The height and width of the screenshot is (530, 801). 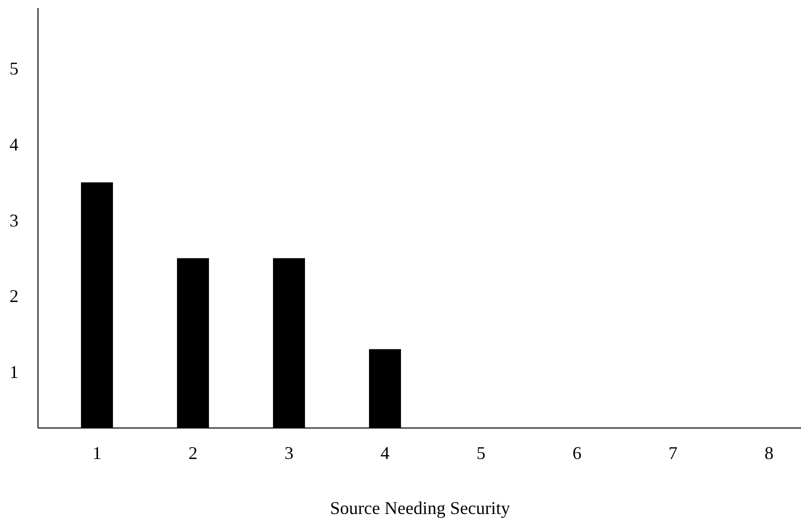 I want to click on x-tick-label: 4, so click(x=385, y=453).